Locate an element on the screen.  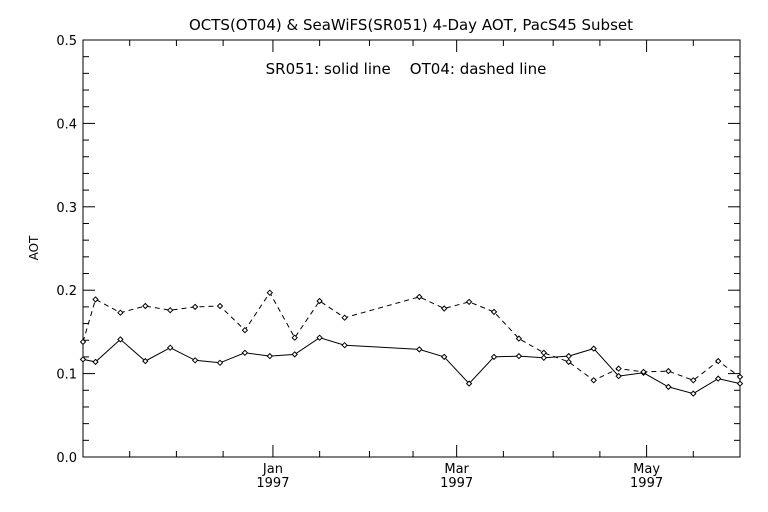
series-line-sr051 is located at coordinates (411, 366).